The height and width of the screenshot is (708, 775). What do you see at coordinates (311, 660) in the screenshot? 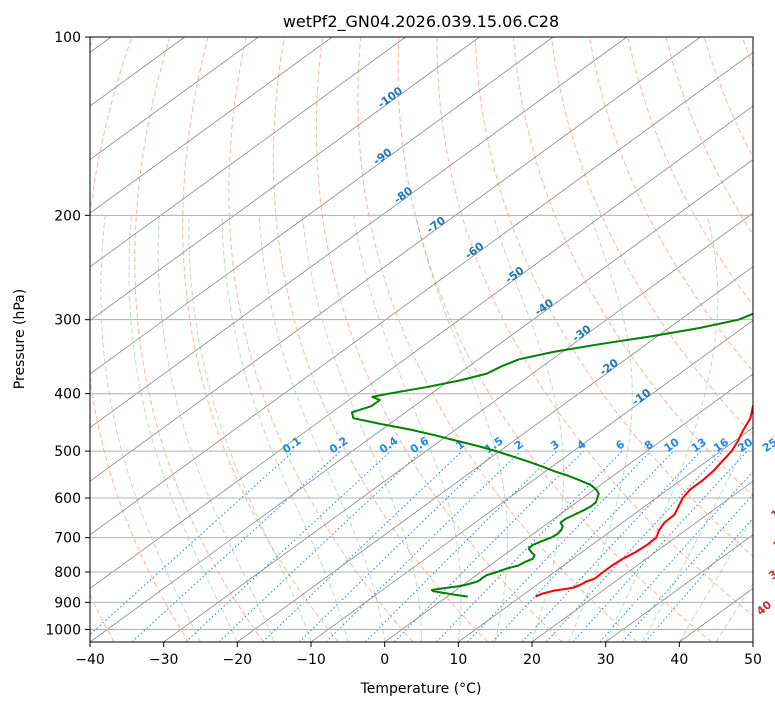
I see `x-tick-label: −10` at bounding box center [311, 660].